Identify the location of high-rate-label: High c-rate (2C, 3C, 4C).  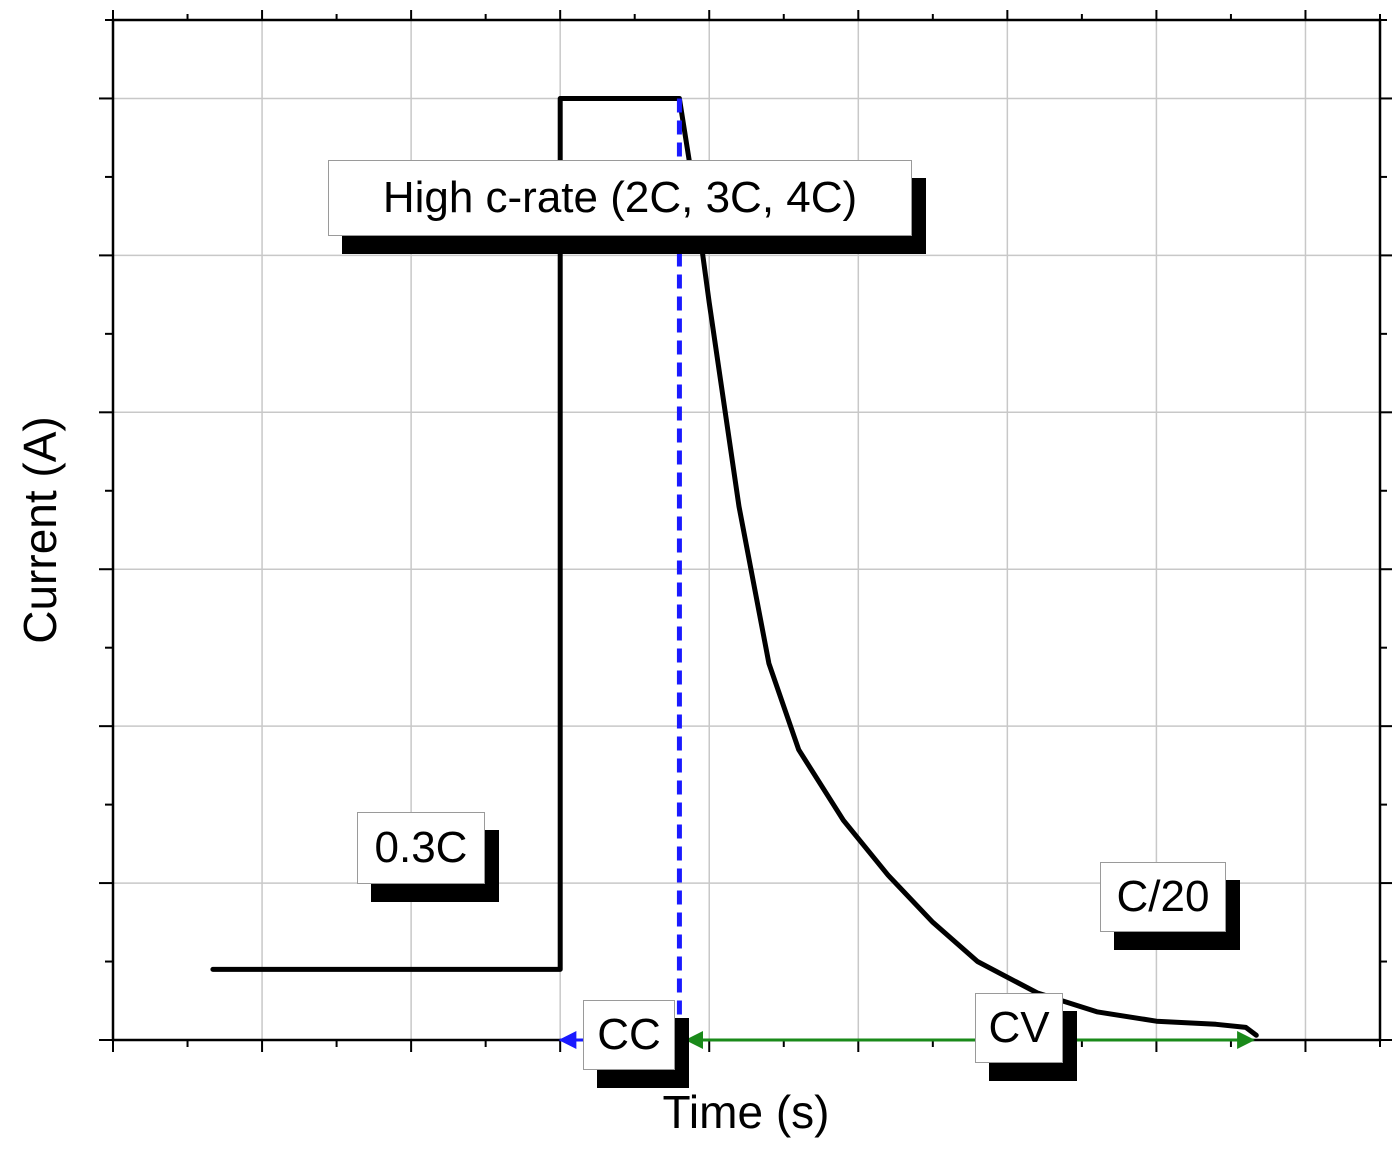
(620, 198).